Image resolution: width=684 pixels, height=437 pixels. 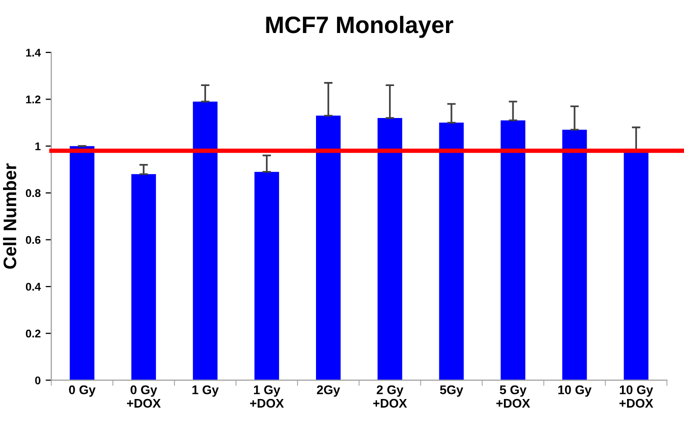 I want to click on y-tick-label: 1, so click(x=38, y=146).